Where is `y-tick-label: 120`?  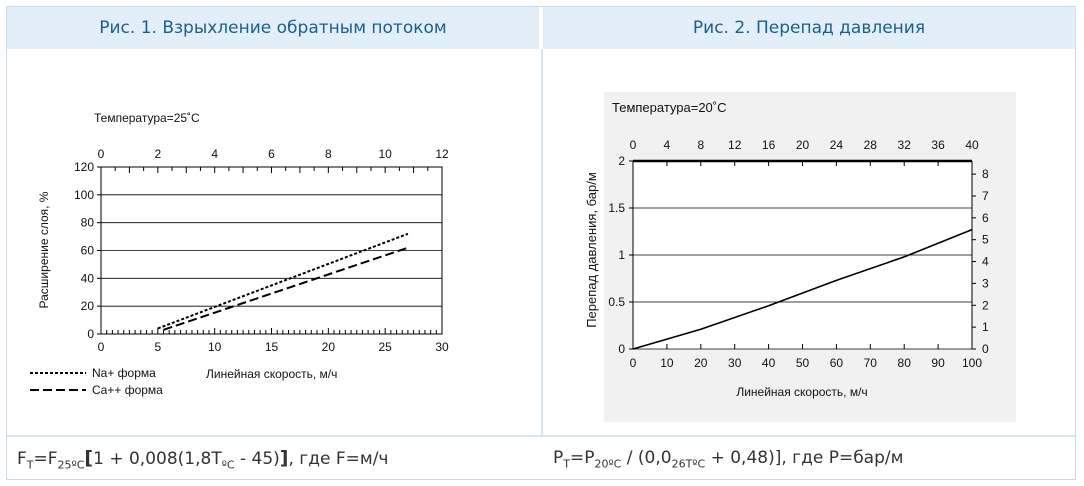 y-tick-label: 120 is located at coordinates (84, 167).